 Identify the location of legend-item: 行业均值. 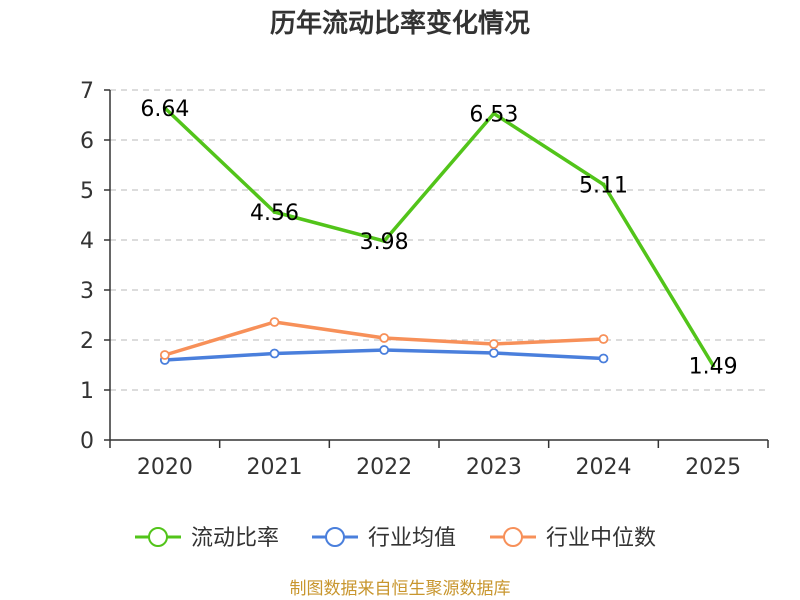
(384, 538).